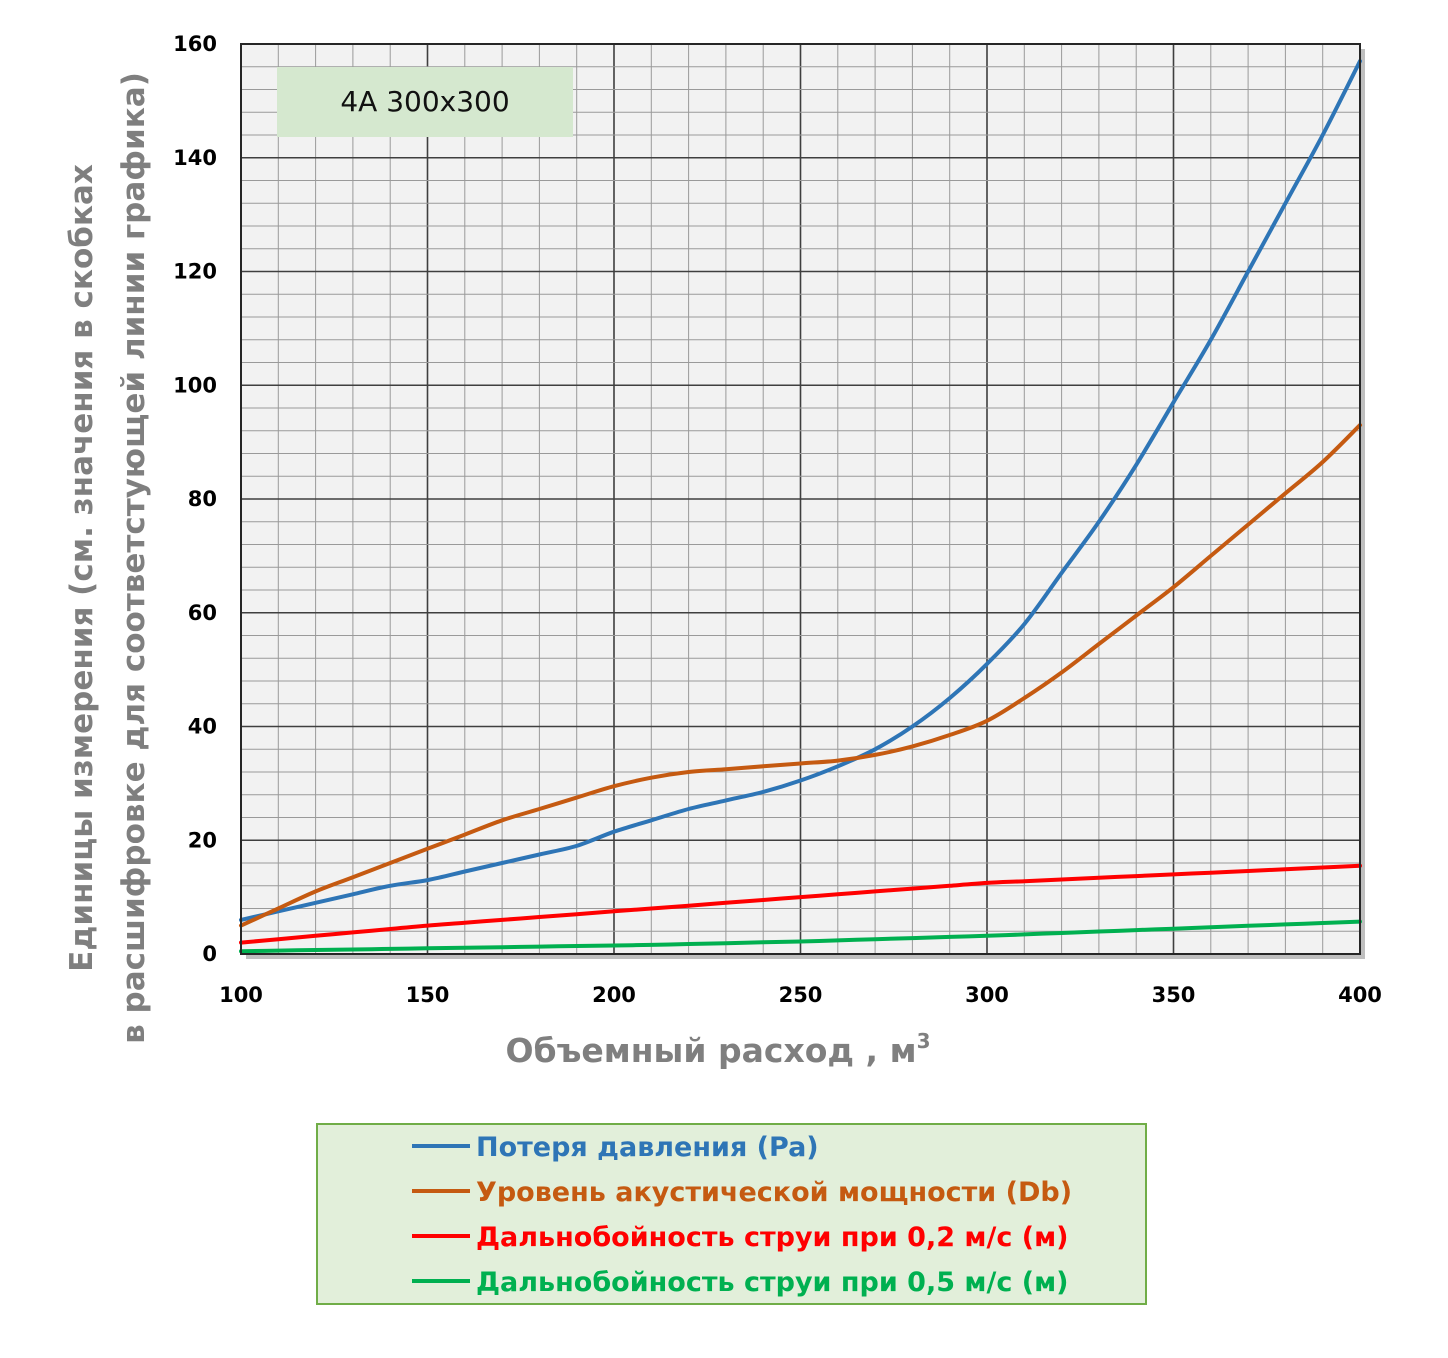  What do you see at coordinates (195, 385) in the screenshot?
I see `y-tick-label: 100` at bounding box center [195, 385].